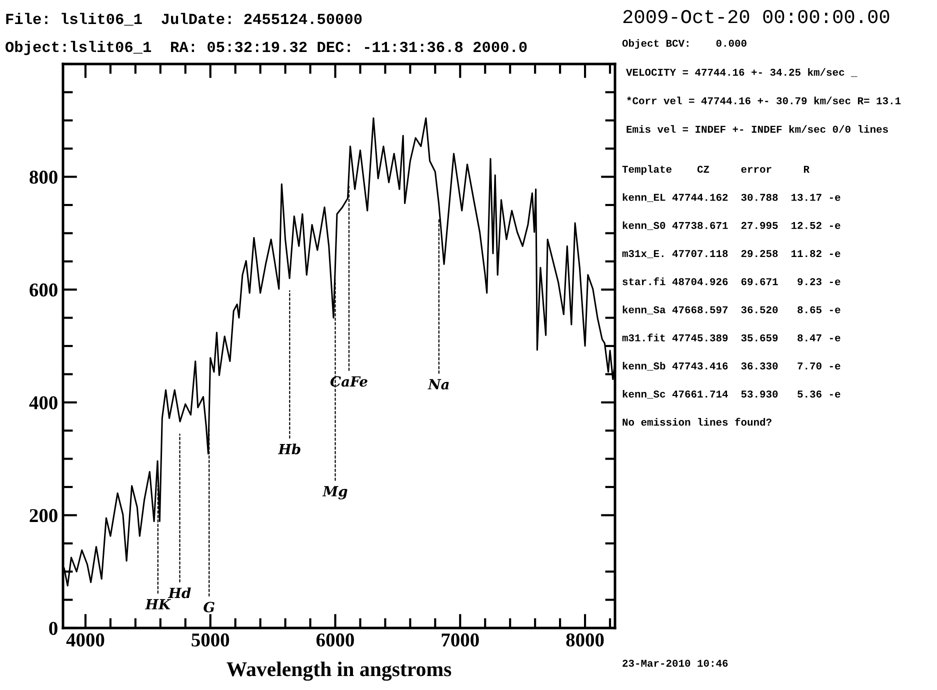  Describe the element at coordinates (209, 607) in the screenshot. I see `annotation: G` at that location.